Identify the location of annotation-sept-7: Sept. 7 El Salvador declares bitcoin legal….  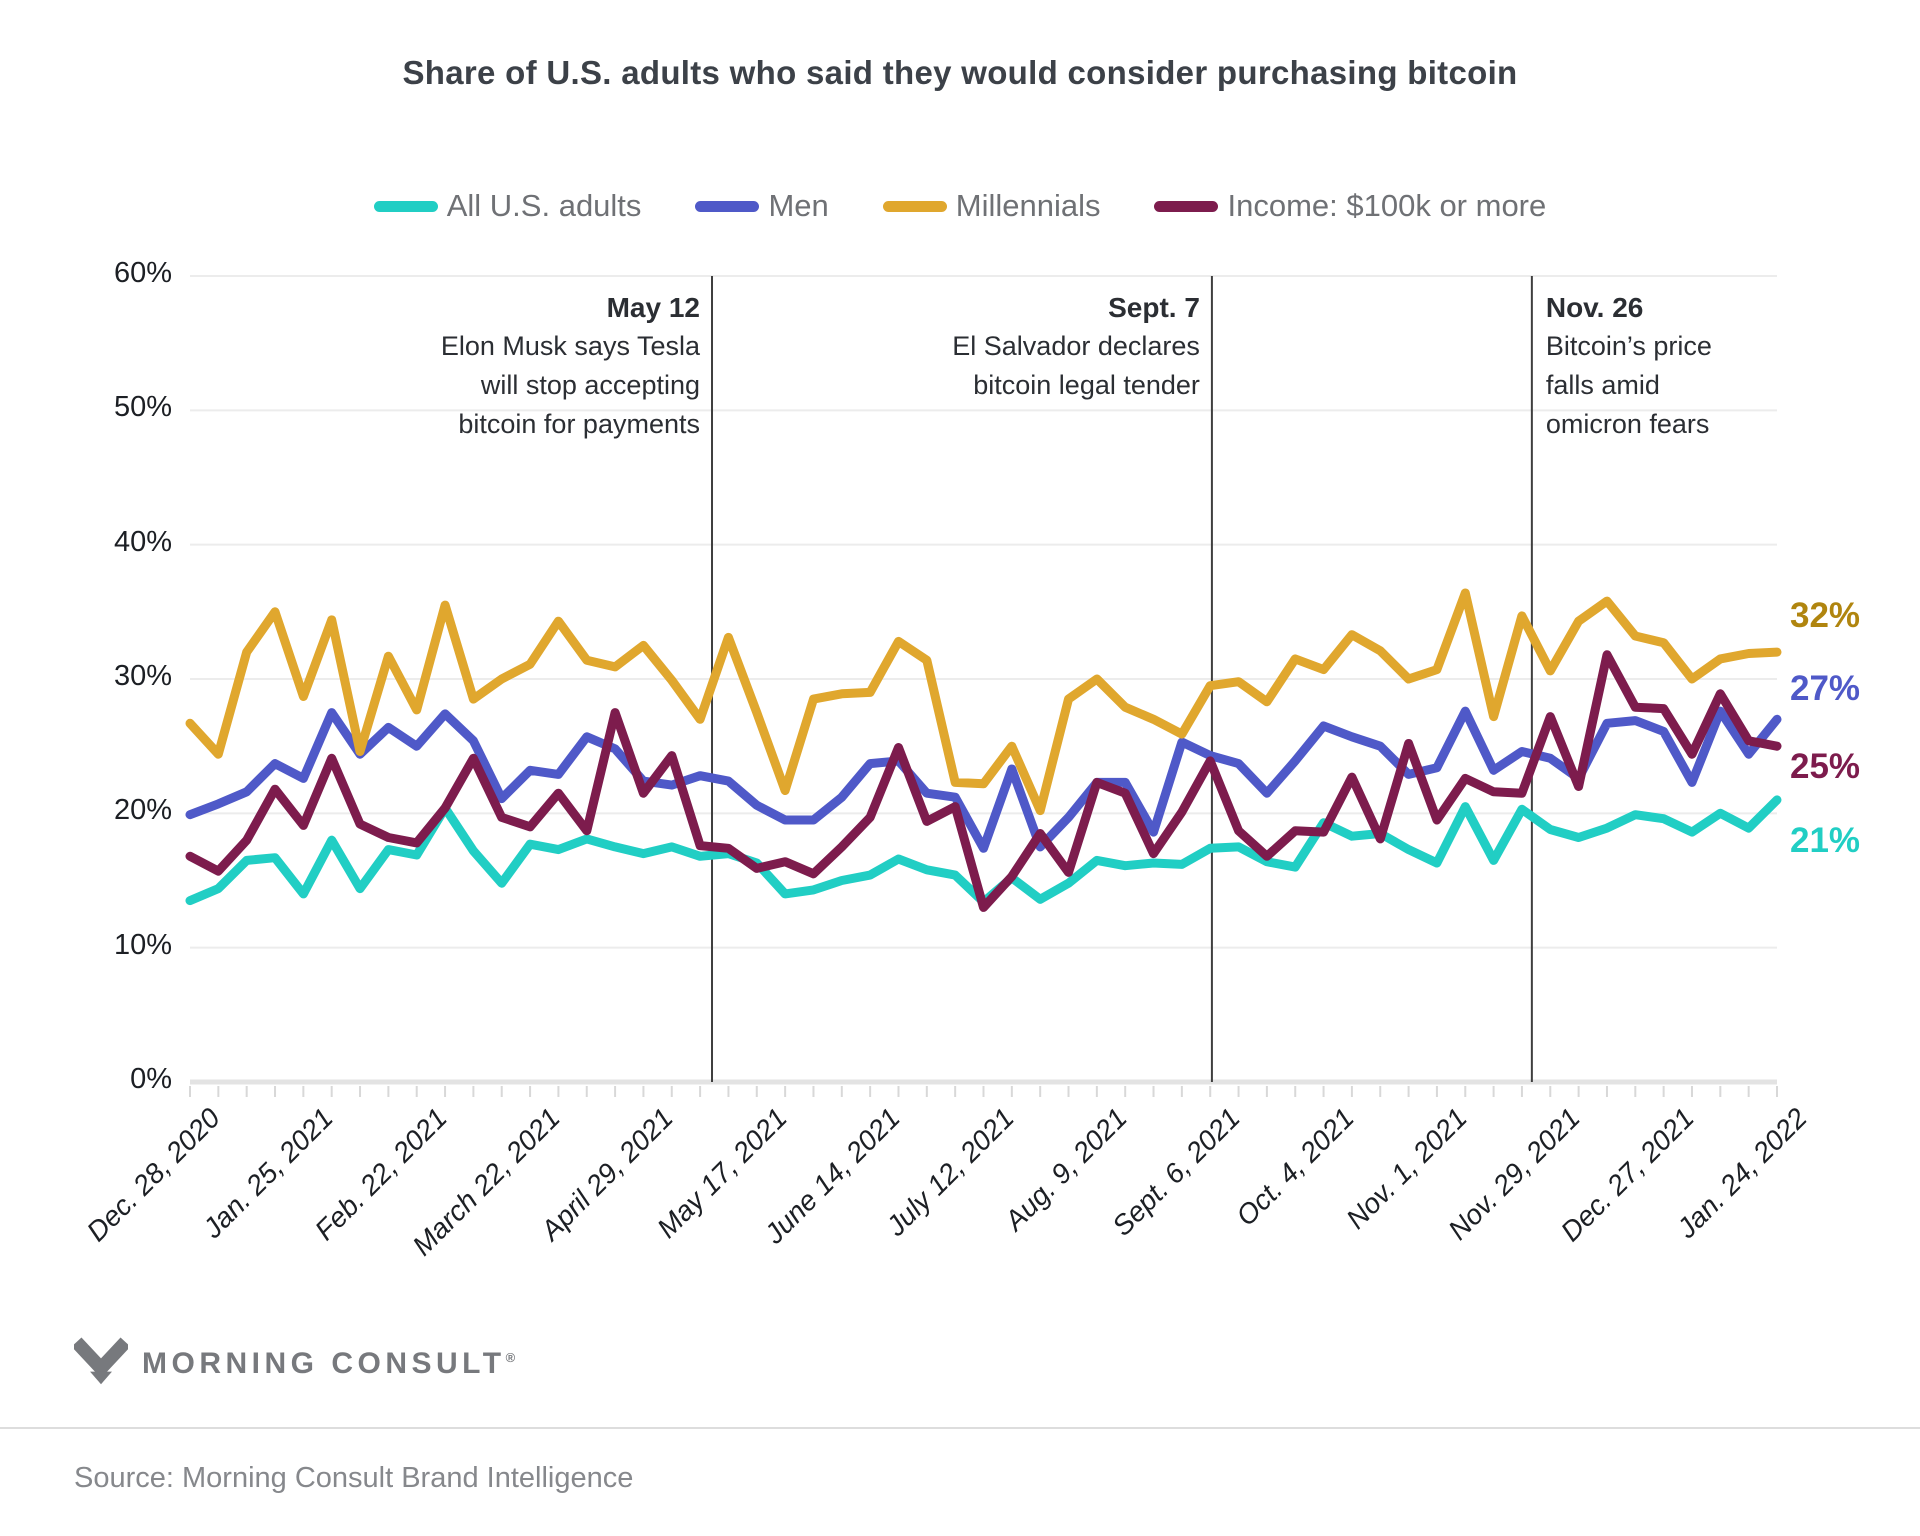
(970, 346).